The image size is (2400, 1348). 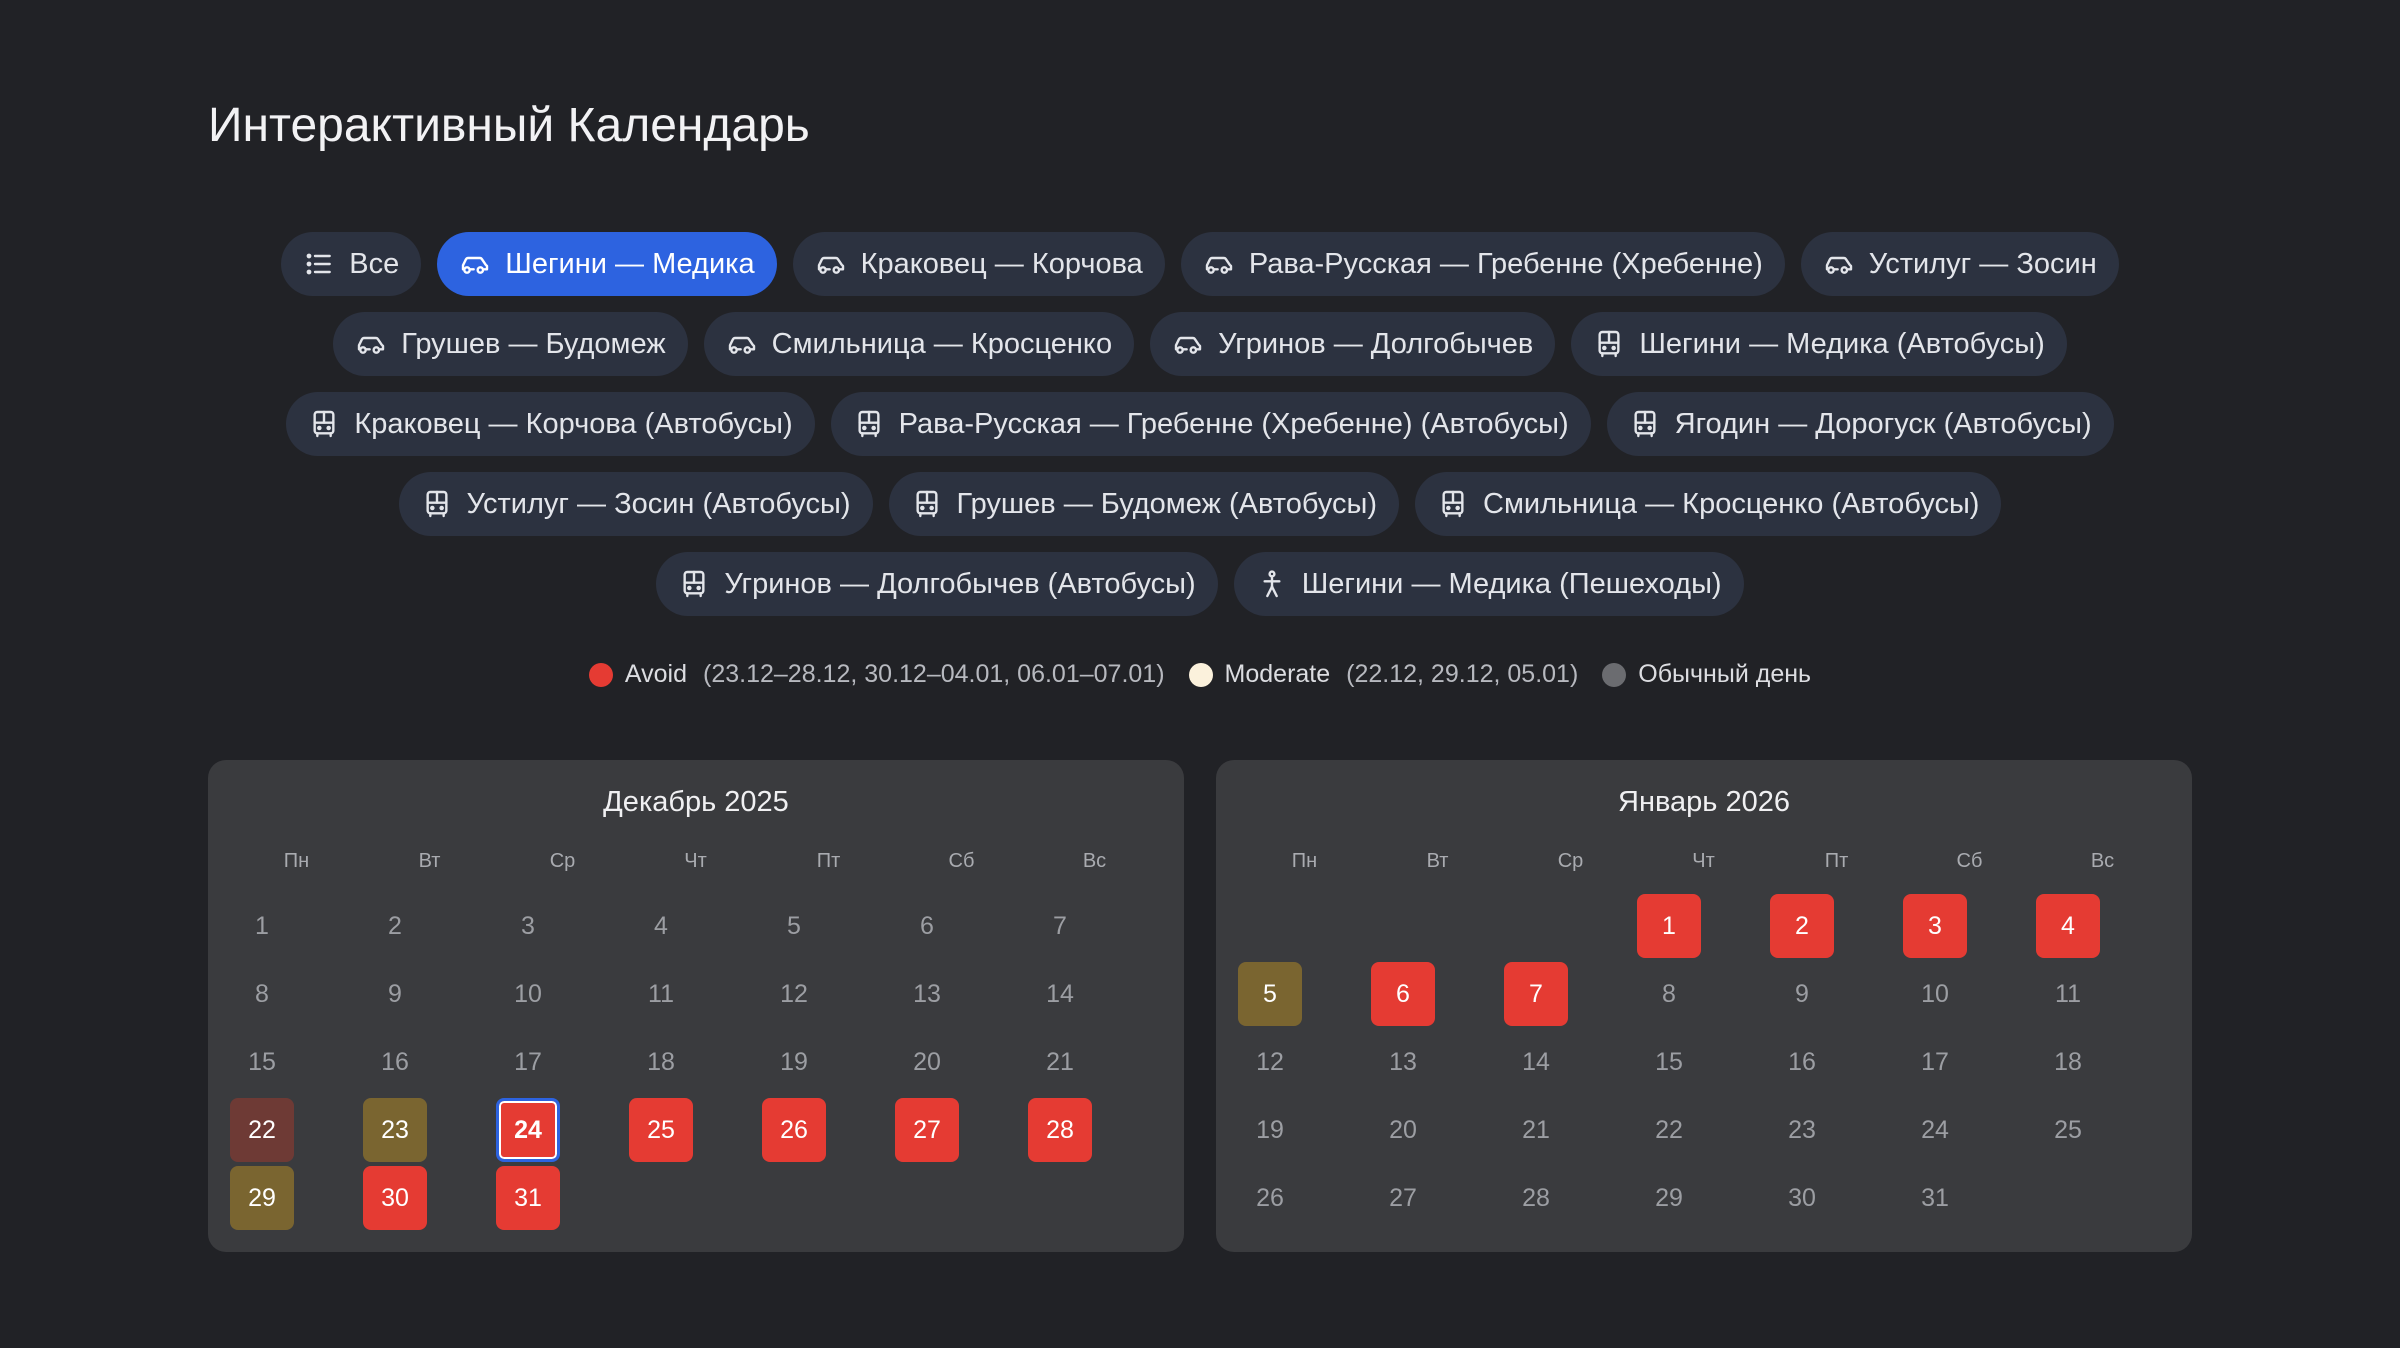 What do you see at coordinates (942, 343) in the screenshot?
I see `filter-chip-label: Смильница — Кросценко` at bounding box center [942, 343].